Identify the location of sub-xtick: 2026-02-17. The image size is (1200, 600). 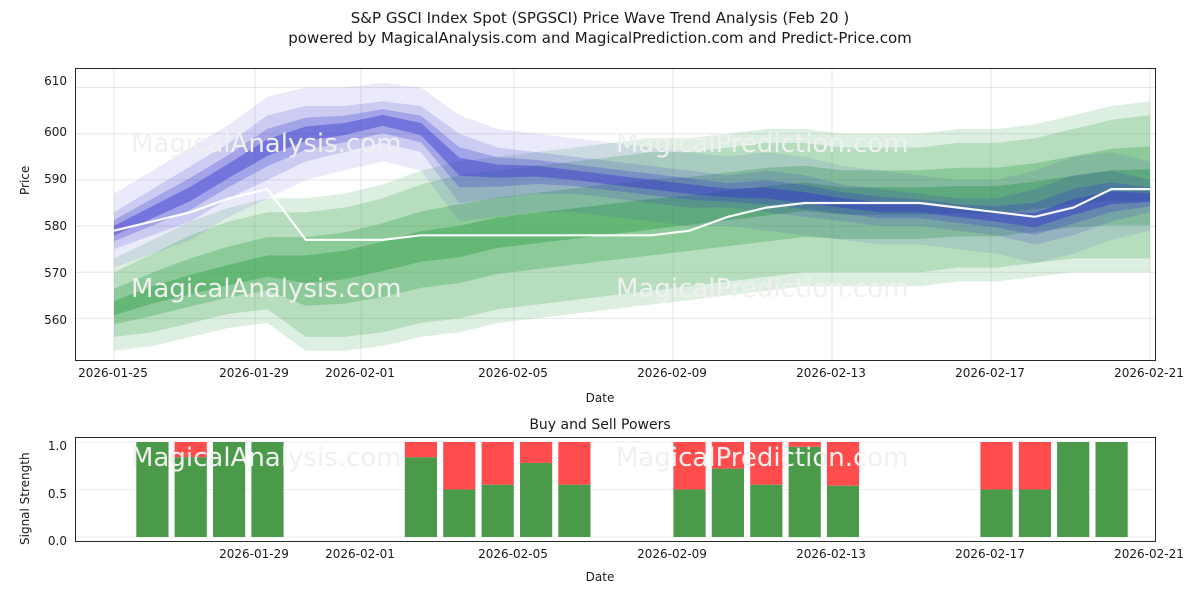
(990, 554).